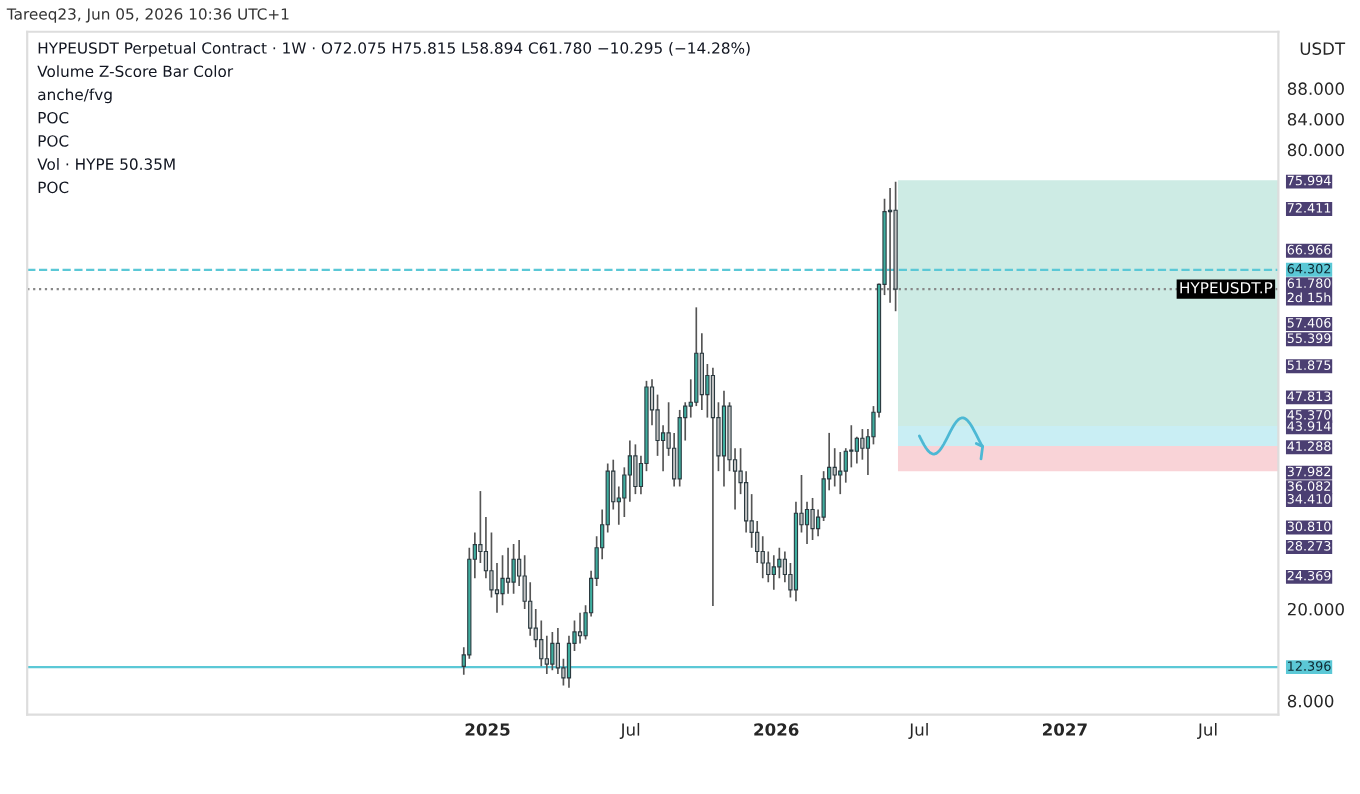  What do you see at coordinates (1315, 609) in the screenshot?
I see `y-tick-label: 20.000` at bounding box center [1315, 609].